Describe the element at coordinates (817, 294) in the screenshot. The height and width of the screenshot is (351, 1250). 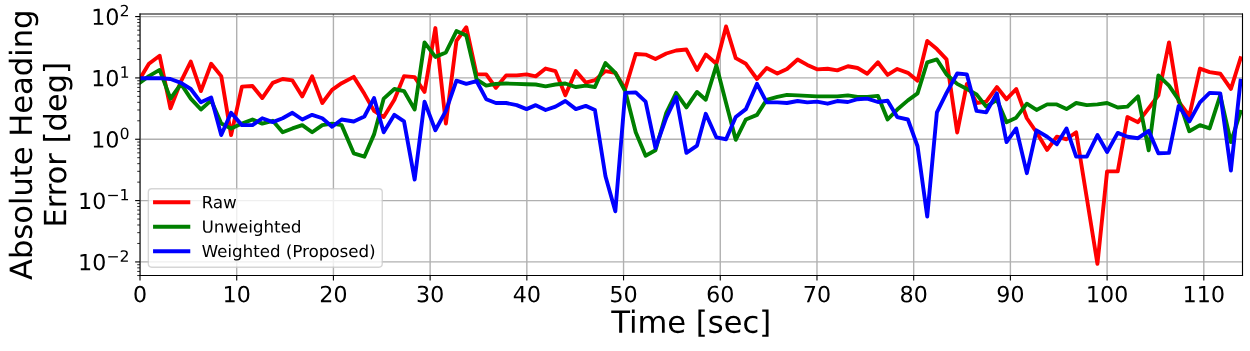
I see `x-tick-label: 70` at that location.